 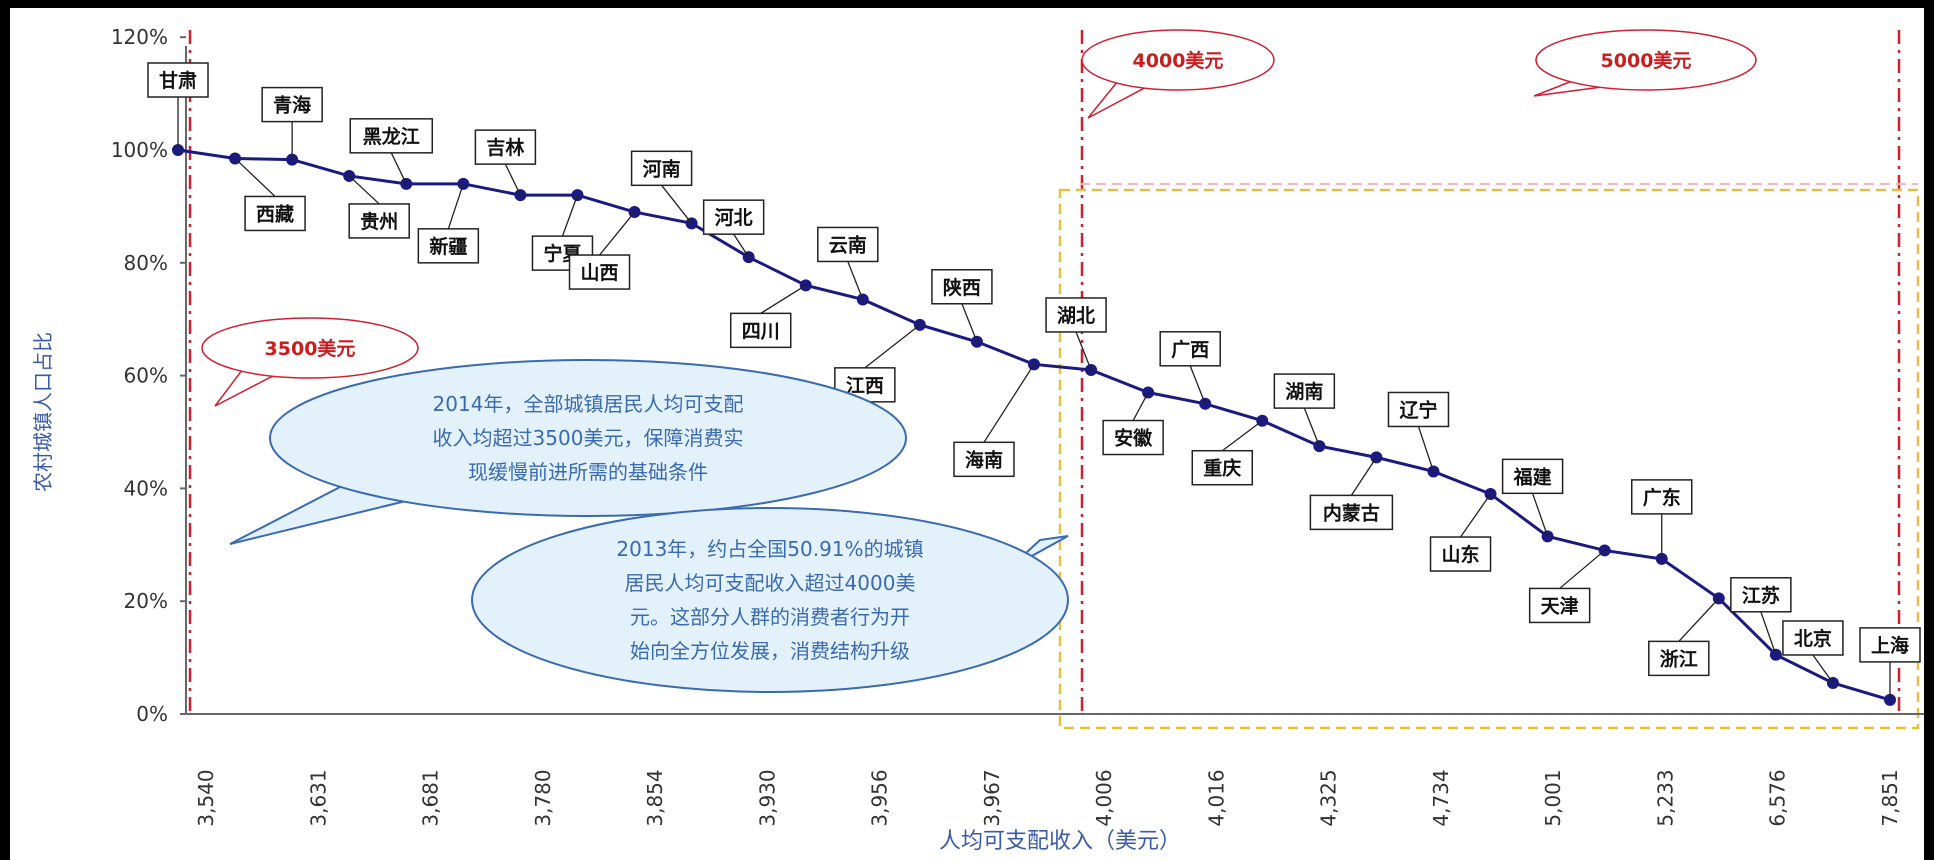 I want to click on point-label-text: 天津, so click(x=1560, y=605).